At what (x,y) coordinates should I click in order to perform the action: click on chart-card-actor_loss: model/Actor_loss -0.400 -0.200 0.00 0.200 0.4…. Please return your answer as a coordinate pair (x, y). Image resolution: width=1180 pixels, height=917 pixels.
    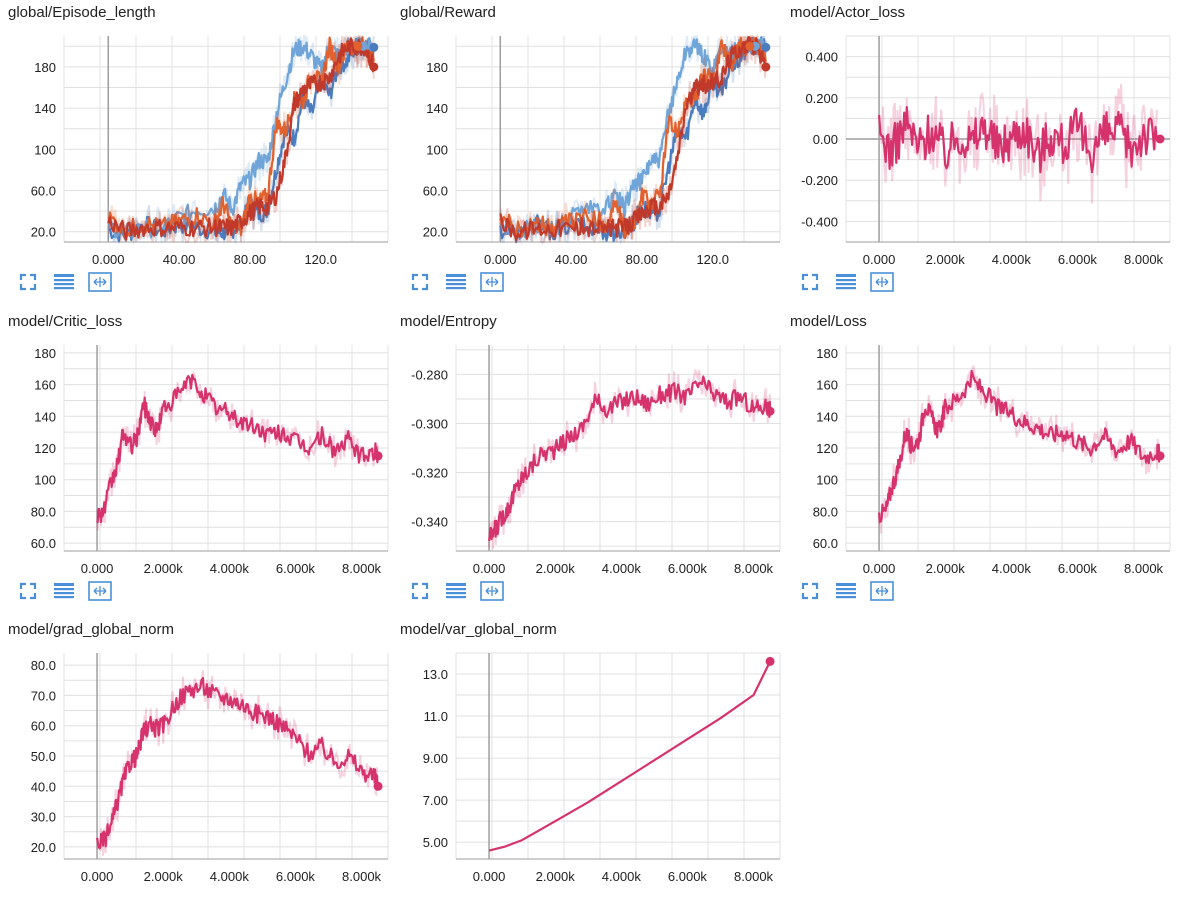
    Looking at the image, I should click on (976, 150).